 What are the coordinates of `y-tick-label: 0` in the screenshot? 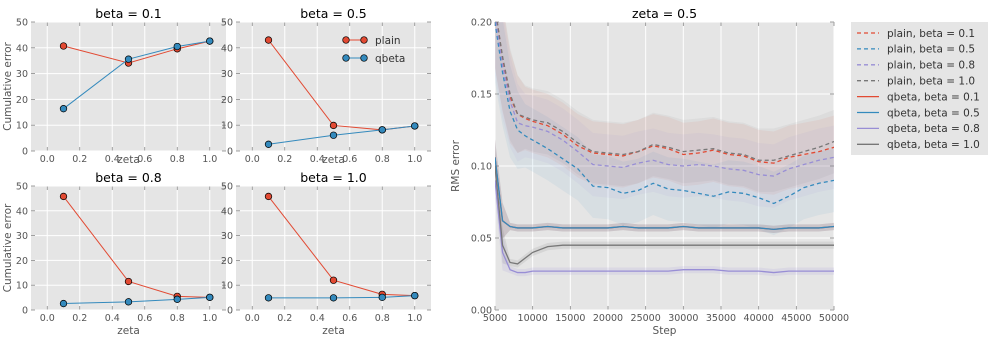 It's located at (25, 152).